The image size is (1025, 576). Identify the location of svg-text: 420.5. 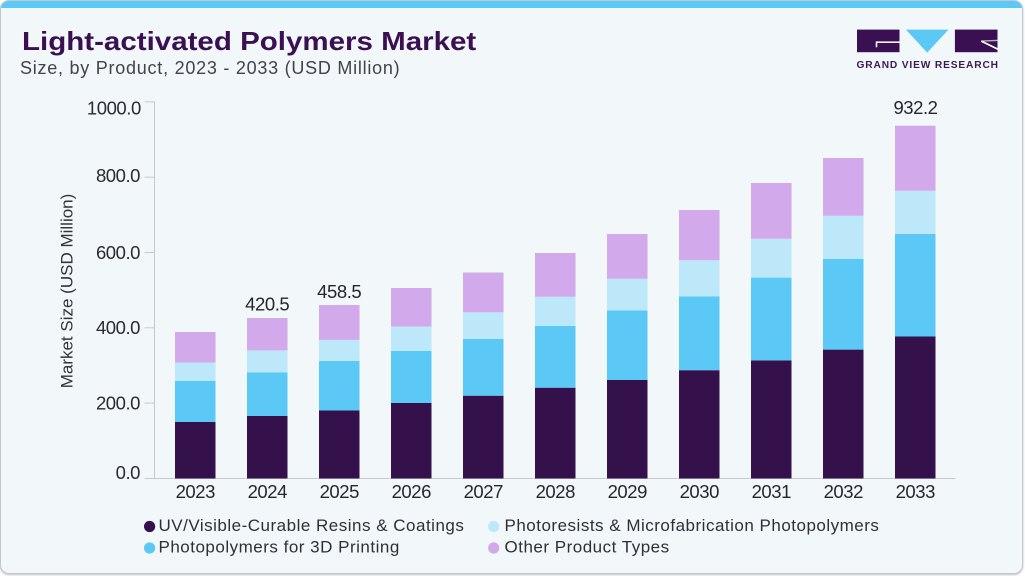
(267, 304).